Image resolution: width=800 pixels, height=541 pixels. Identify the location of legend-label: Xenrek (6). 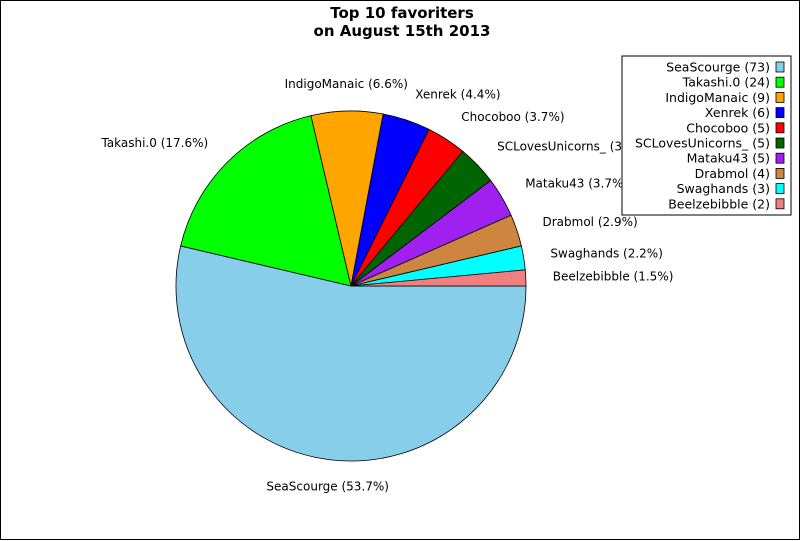
(737, 112).